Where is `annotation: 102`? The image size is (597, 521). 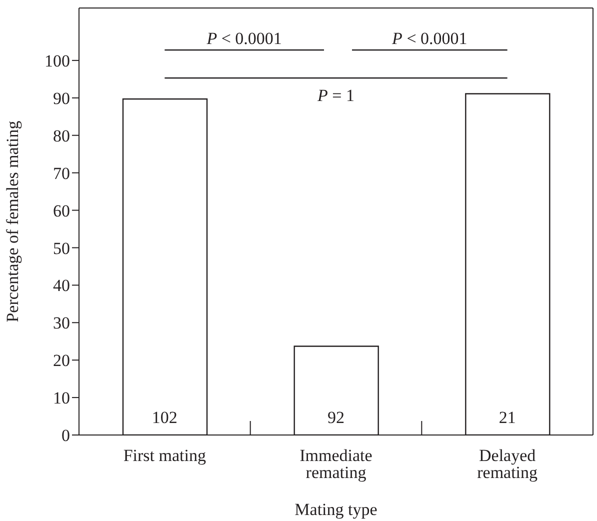
annotation: 102 is located at coordinates (165, 417).